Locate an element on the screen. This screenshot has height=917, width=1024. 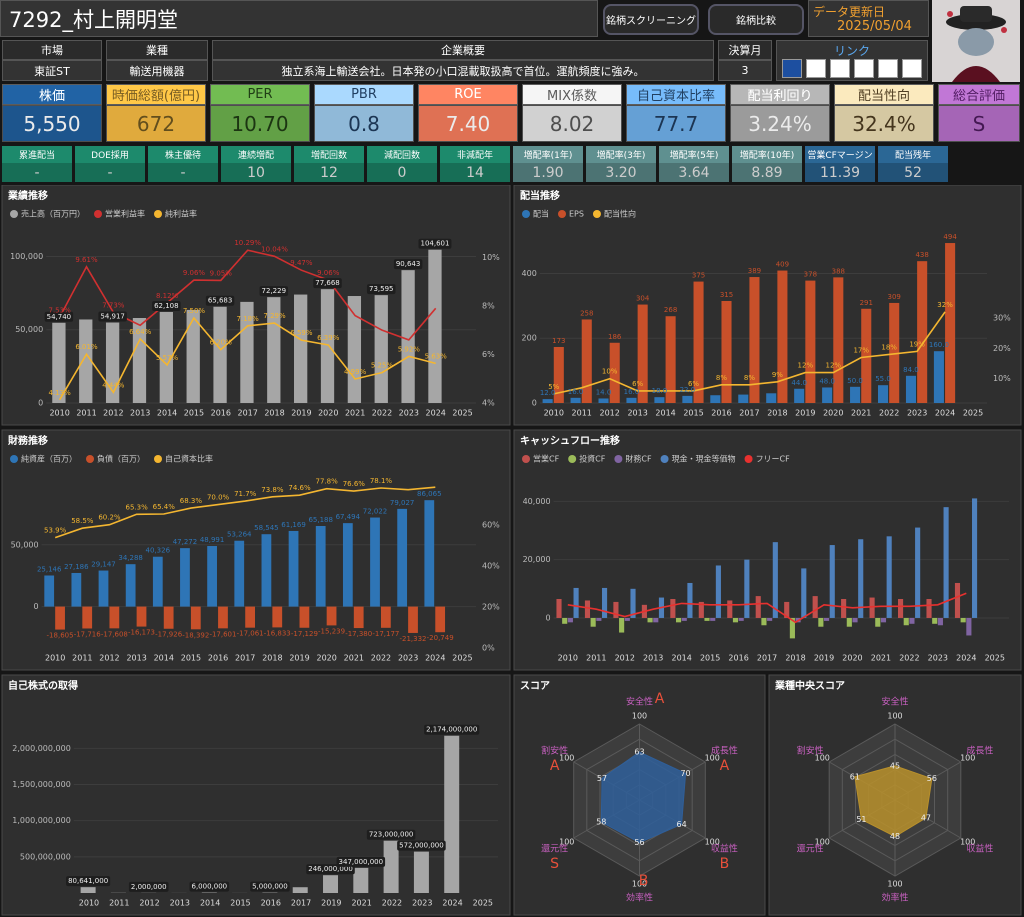
legend-label: 現金・現金等価物 is located at coordinates (704, 459).